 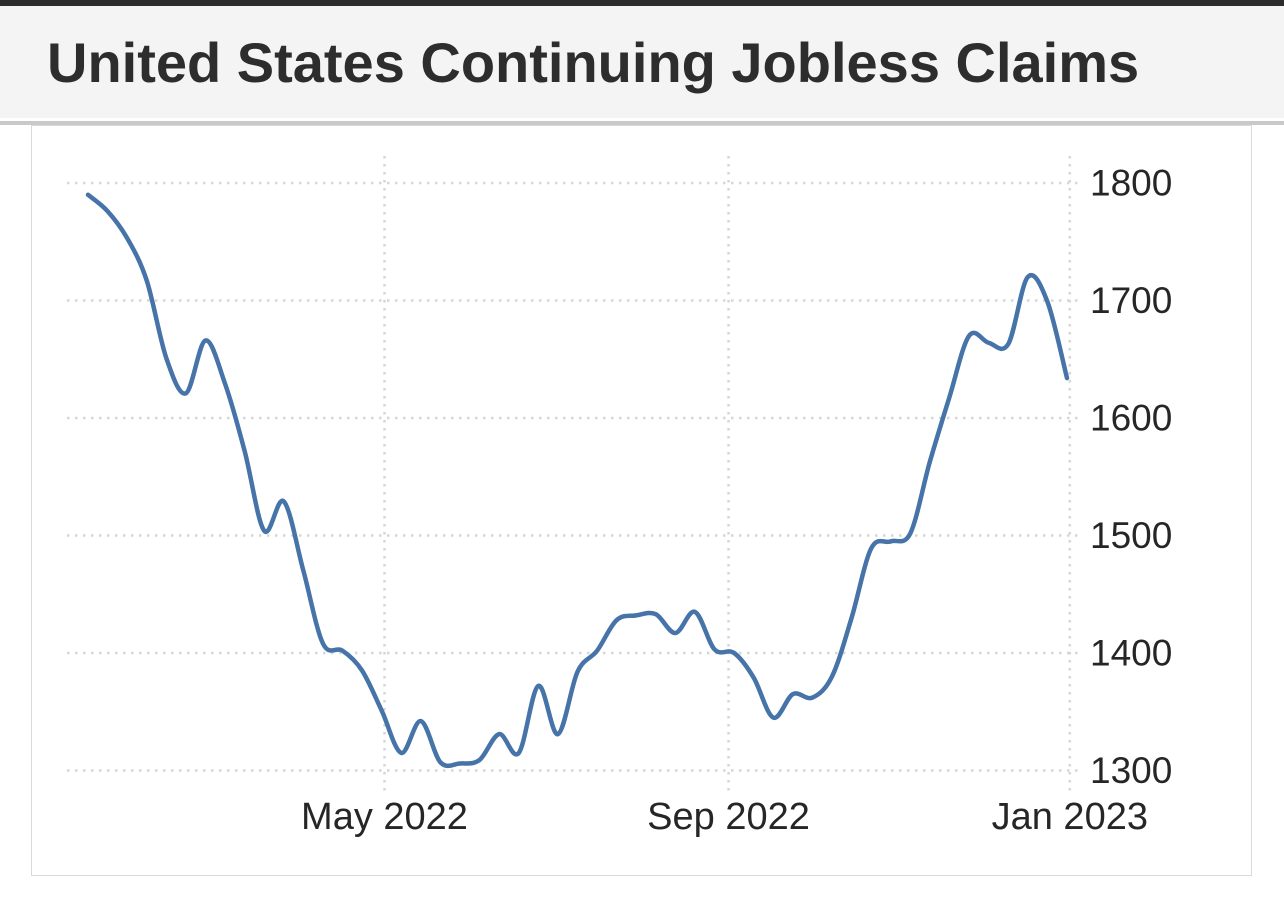 I want to click on y-axis-label: 1500, so click(x=1131, y=535).